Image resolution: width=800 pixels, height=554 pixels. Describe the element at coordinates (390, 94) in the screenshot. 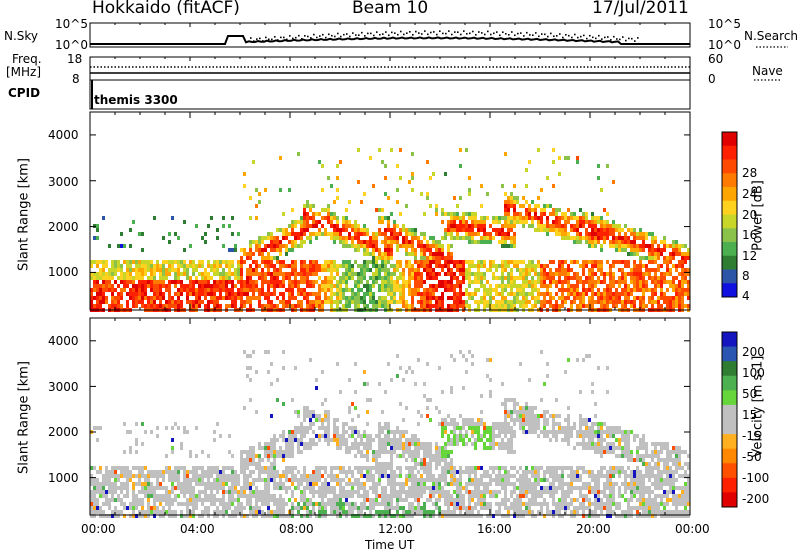

I see `cpid-panel` at that location.